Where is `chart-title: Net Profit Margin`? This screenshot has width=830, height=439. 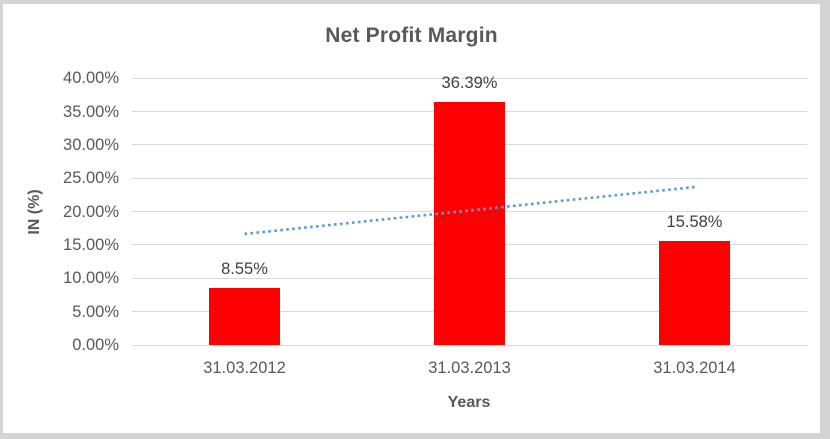
chart-title: Net Profit Margin is located at coordinates (411, 35).